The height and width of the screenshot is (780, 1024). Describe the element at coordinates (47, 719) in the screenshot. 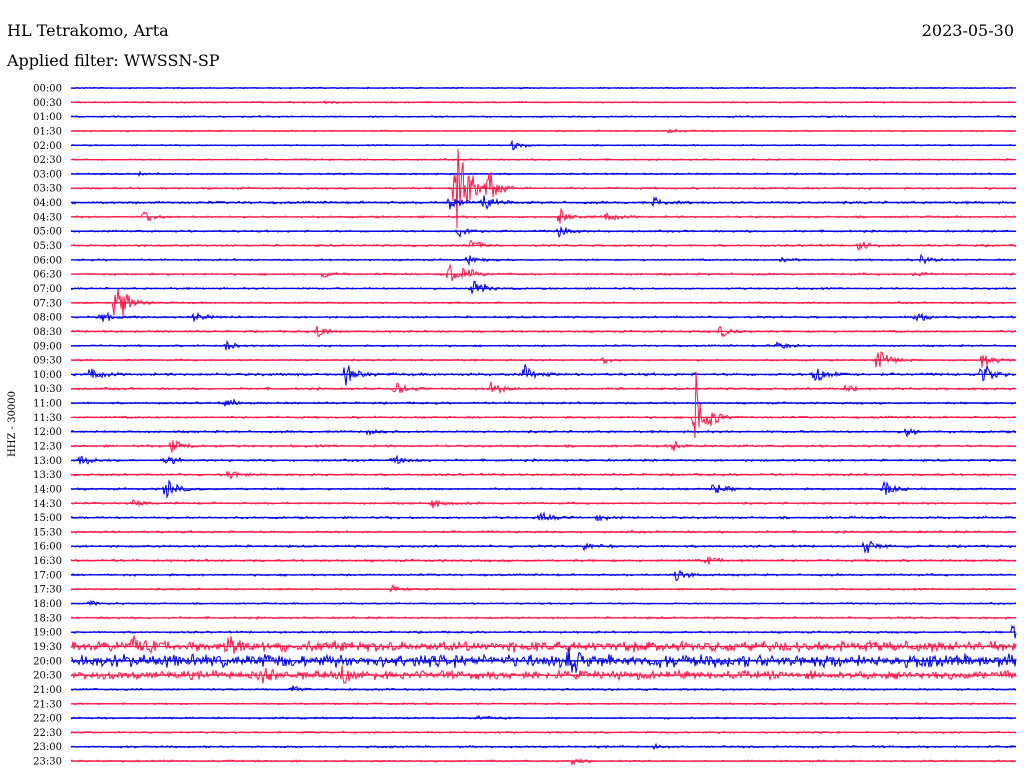

I see `time-tick-label: 22:00` at that location.